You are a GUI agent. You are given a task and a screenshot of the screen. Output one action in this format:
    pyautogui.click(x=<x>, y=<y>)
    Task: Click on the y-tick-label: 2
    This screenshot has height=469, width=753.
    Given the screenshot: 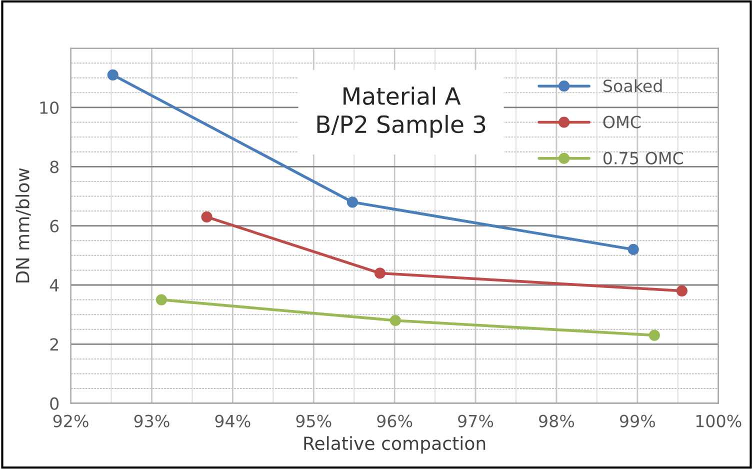 What is the action you would take?
    pyautogui.click(x=54, y=344)
    